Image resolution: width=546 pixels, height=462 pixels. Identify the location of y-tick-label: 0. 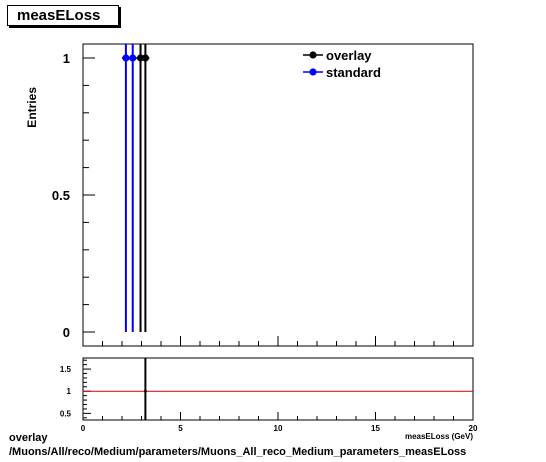
(66, 332).